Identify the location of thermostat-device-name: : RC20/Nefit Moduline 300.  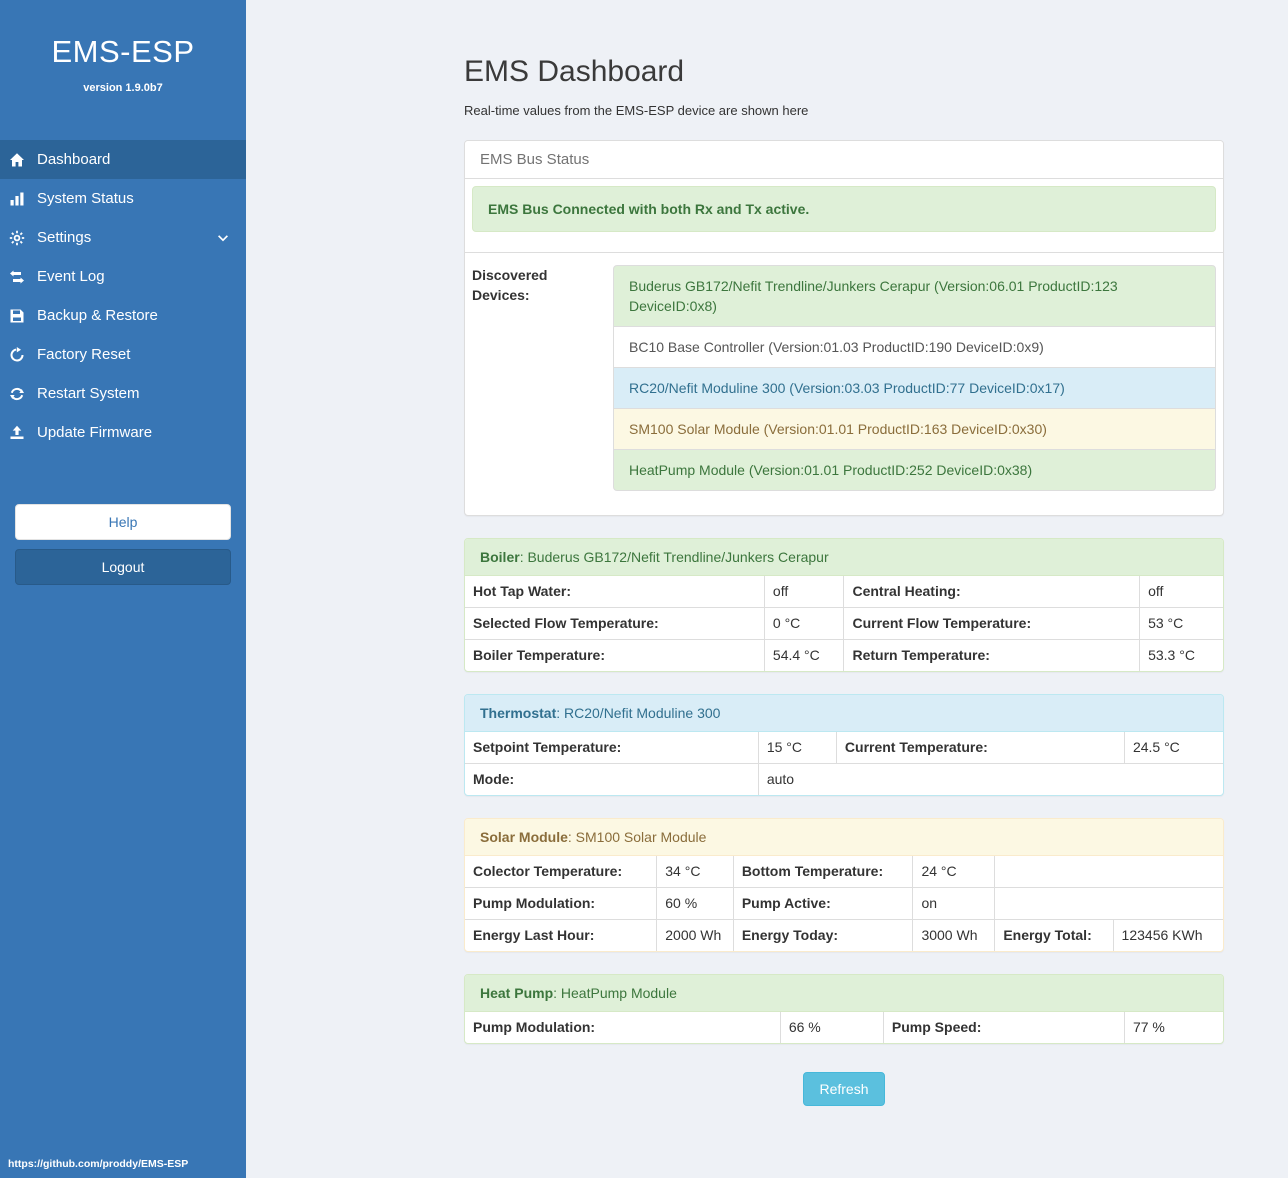
(638, 713).